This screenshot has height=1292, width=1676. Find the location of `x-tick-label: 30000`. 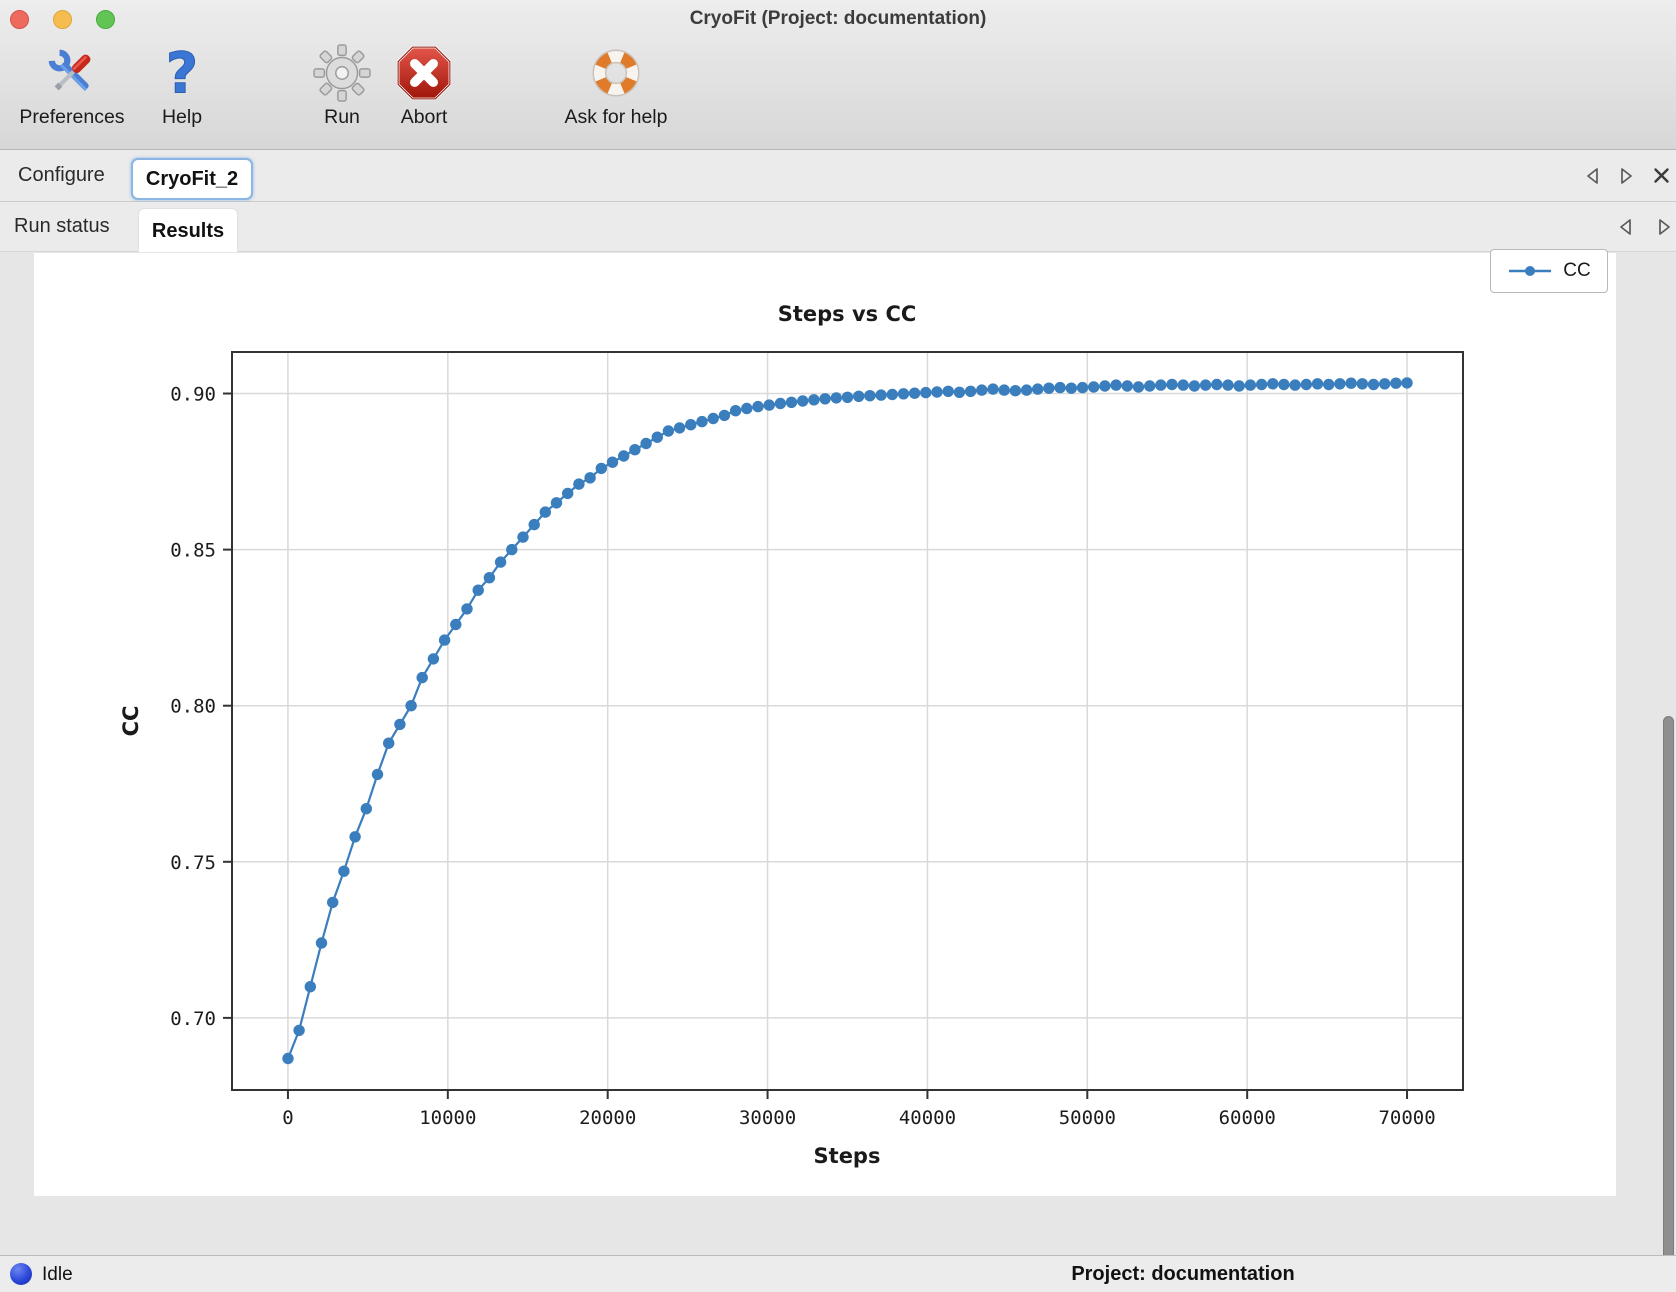

x-tick-label: 30000 is located at coordinates (767, 1118).